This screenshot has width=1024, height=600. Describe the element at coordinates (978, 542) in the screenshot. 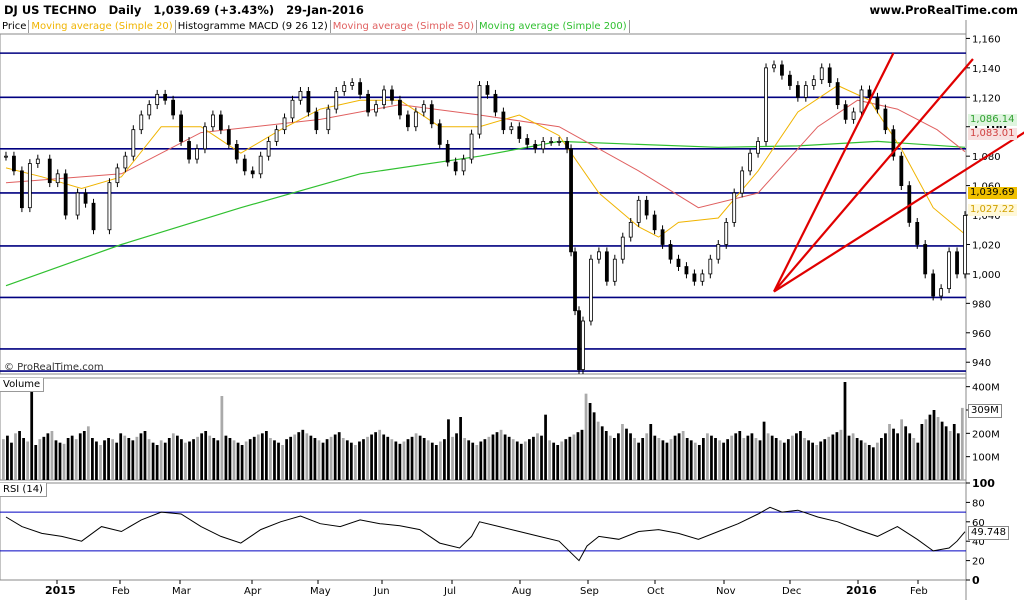

I see `rsi-tick-label: 40` at that location.